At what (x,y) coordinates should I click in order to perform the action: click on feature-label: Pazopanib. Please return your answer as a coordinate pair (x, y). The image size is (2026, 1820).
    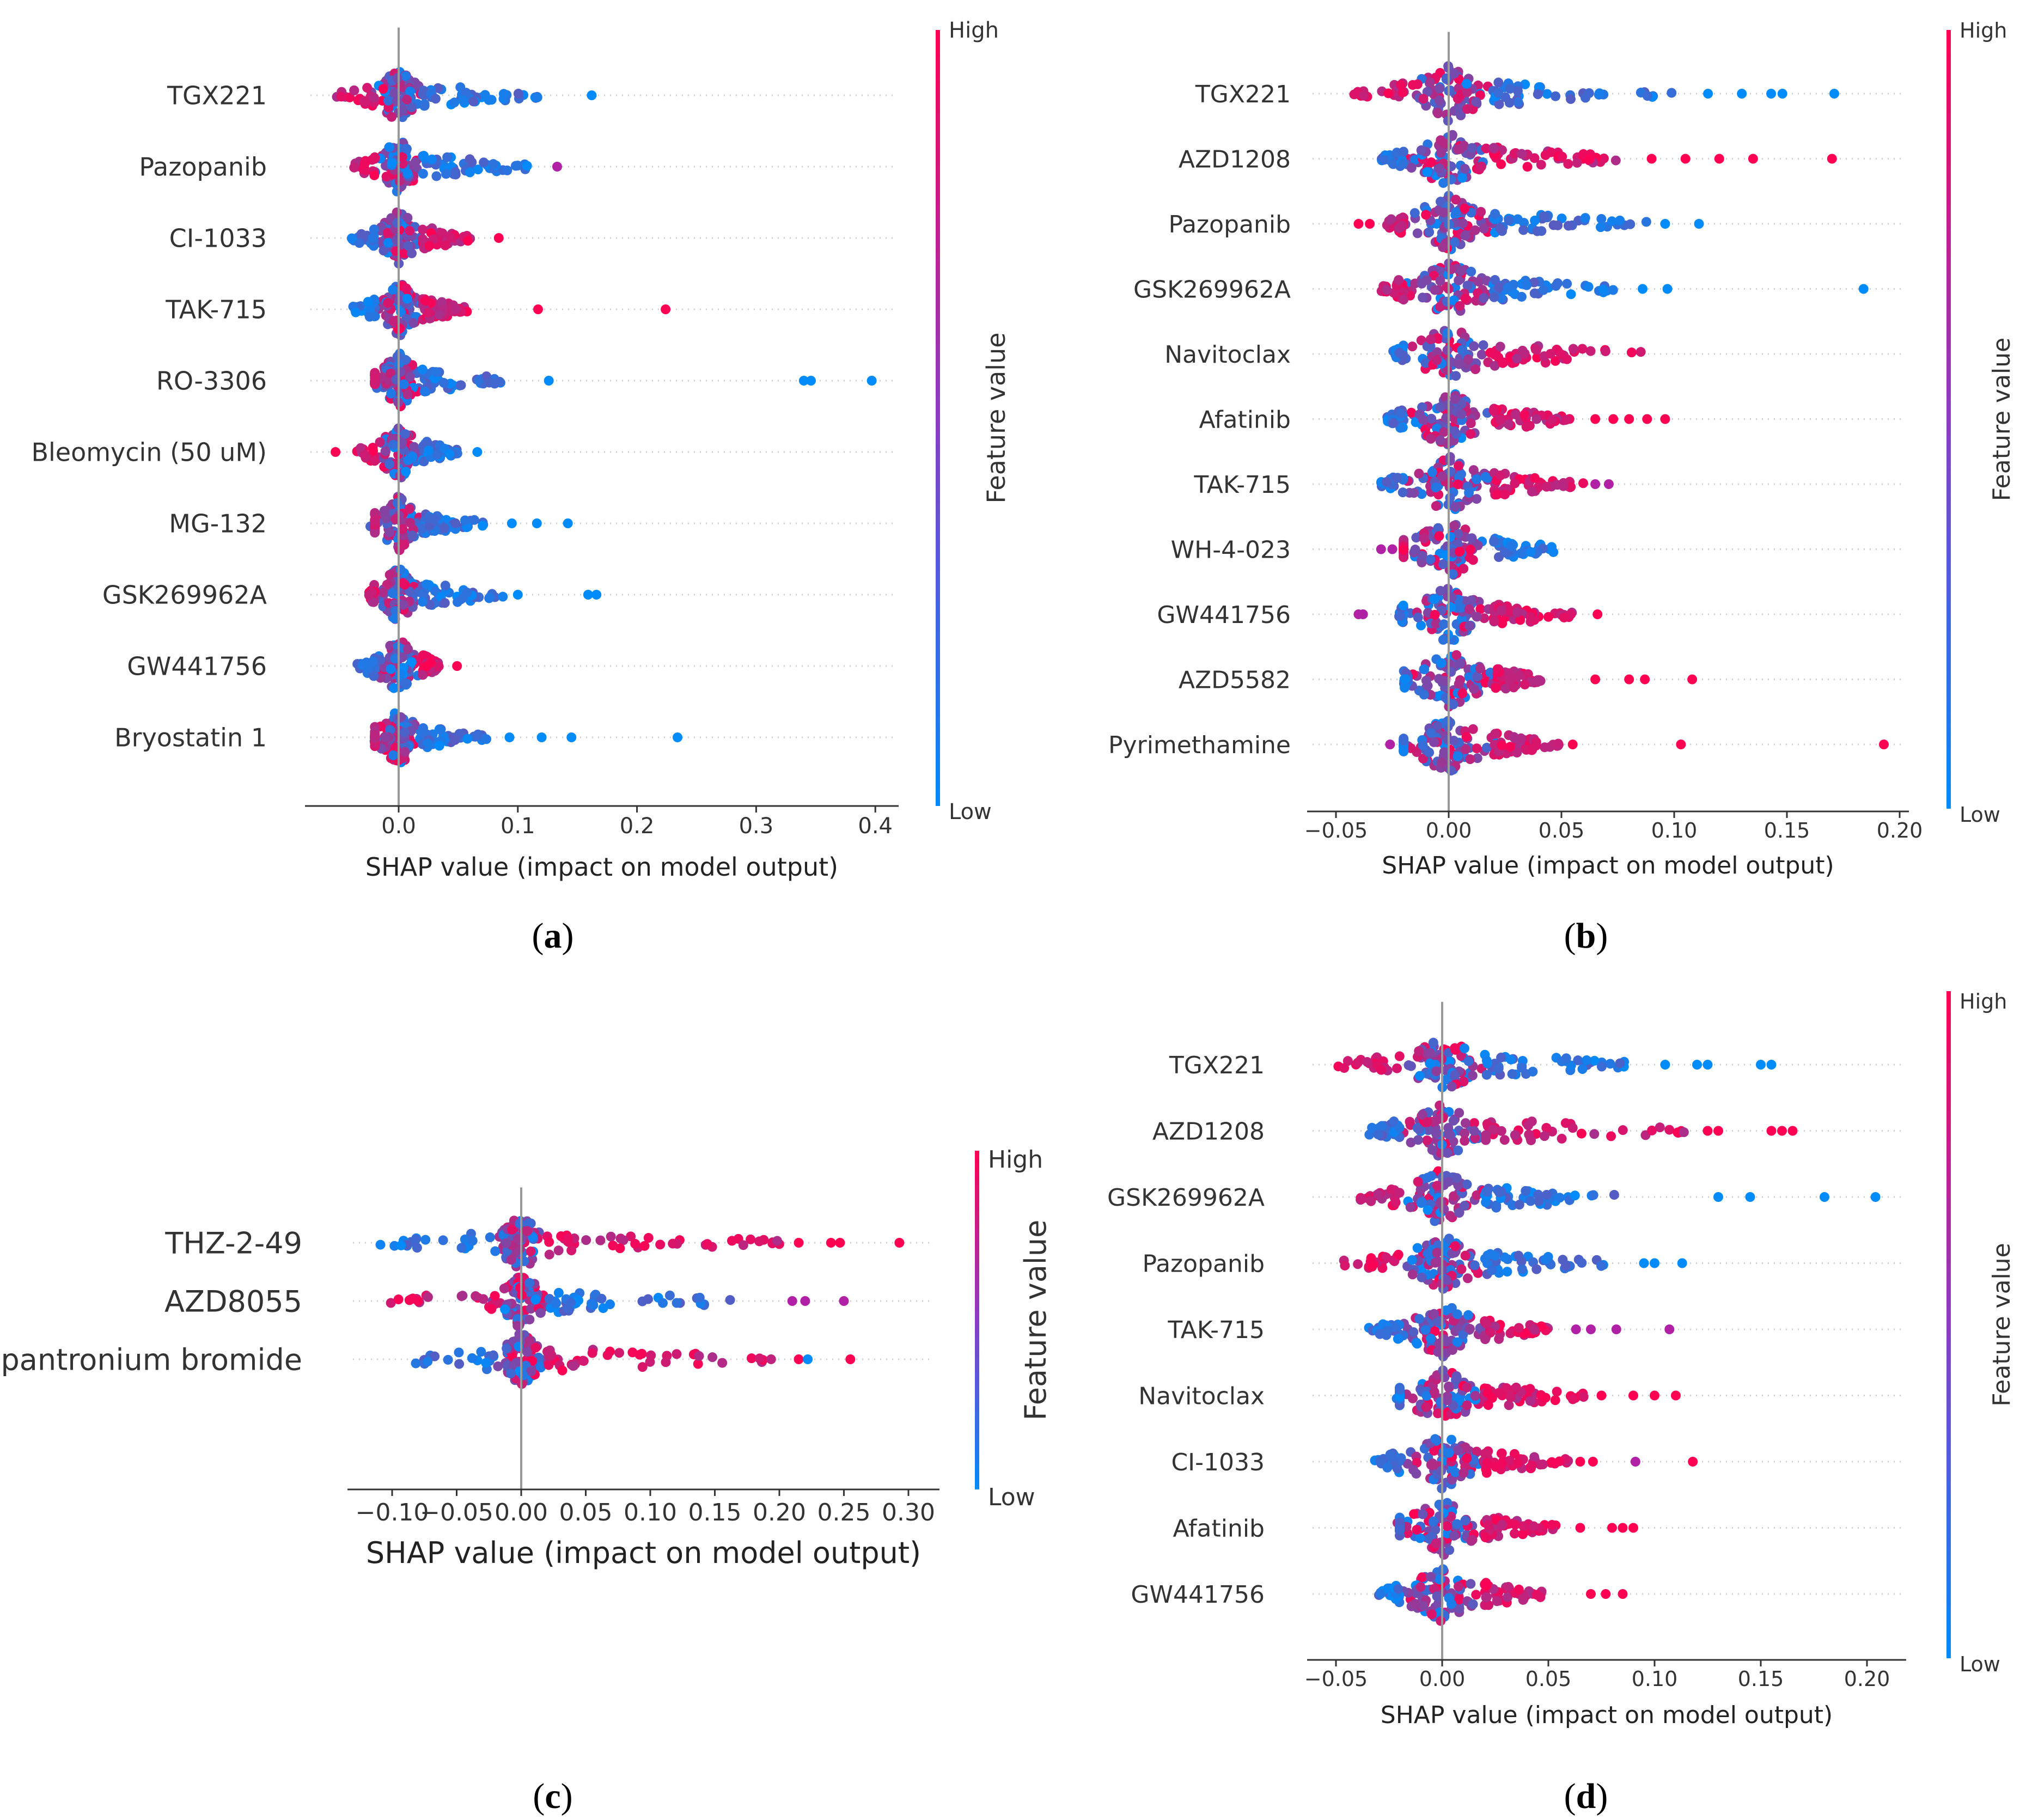
    Looking at the image, I should click on (203, 167).